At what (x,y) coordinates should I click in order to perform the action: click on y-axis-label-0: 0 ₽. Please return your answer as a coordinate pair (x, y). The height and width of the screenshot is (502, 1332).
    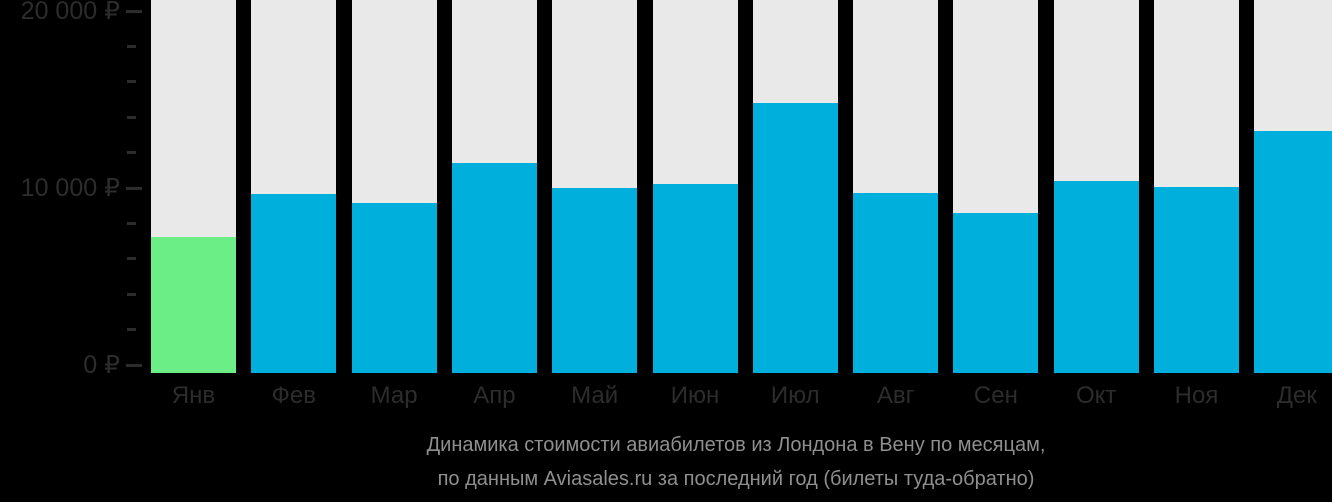
    Looking at the image, I should click on (101, 365).